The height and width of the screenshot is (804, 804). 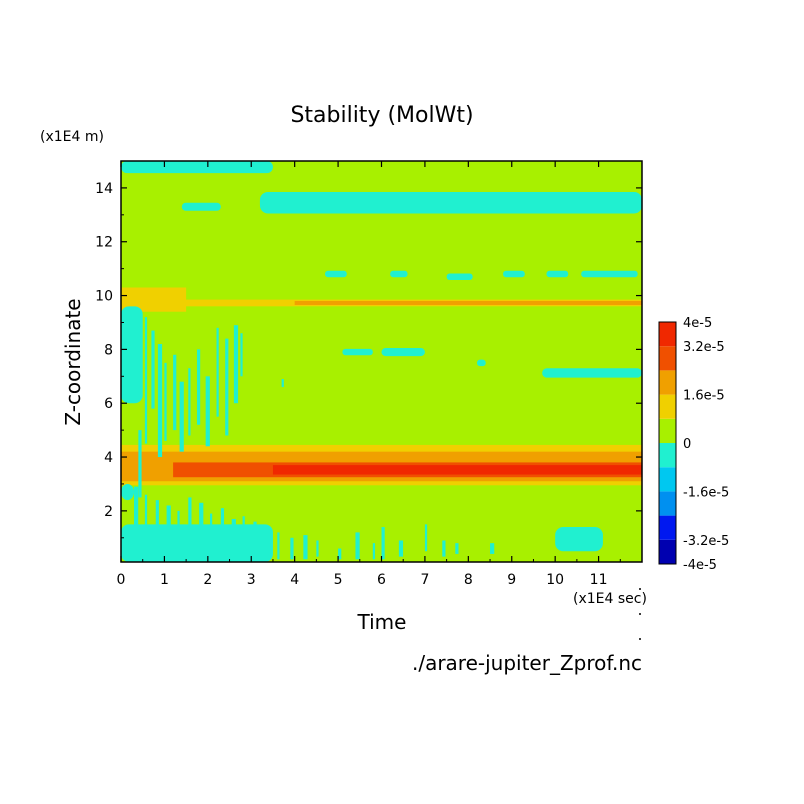 I want to click on colorbar-label-0: 4e-5, so click(x=697, y=323).